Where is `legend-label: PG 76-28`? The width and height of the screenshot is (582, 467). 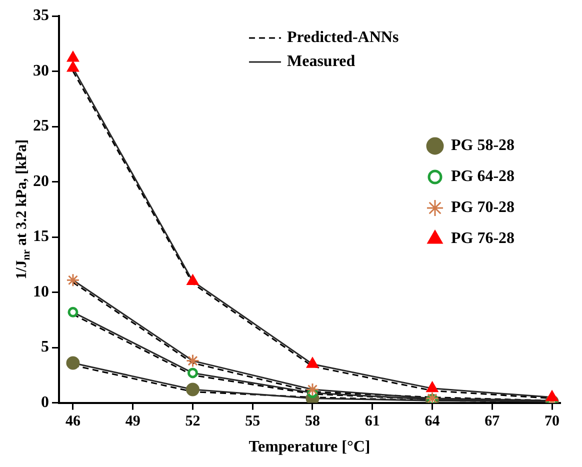 legend-label: PG 76-28 is located at coordinates (483, 239).